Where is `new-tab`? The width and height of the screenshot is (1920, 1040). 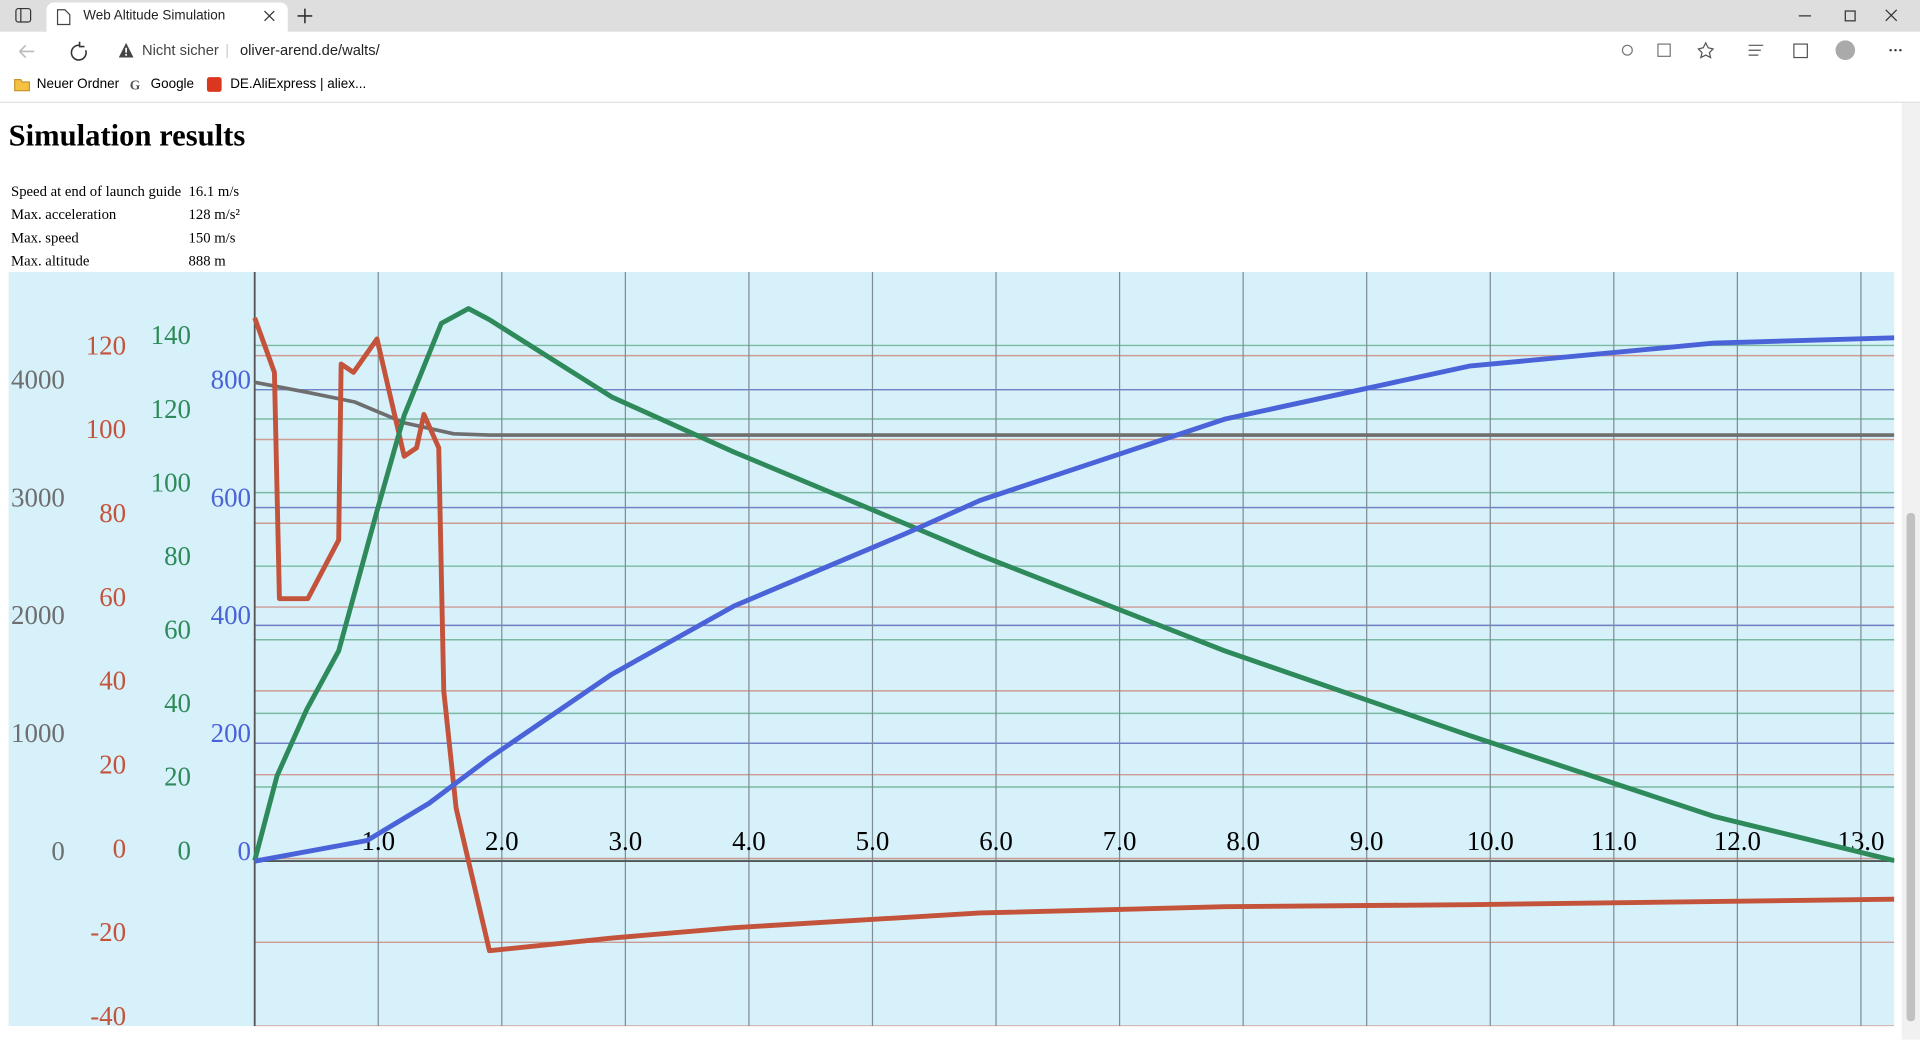
new-tab is located at coordinates (304, 15).